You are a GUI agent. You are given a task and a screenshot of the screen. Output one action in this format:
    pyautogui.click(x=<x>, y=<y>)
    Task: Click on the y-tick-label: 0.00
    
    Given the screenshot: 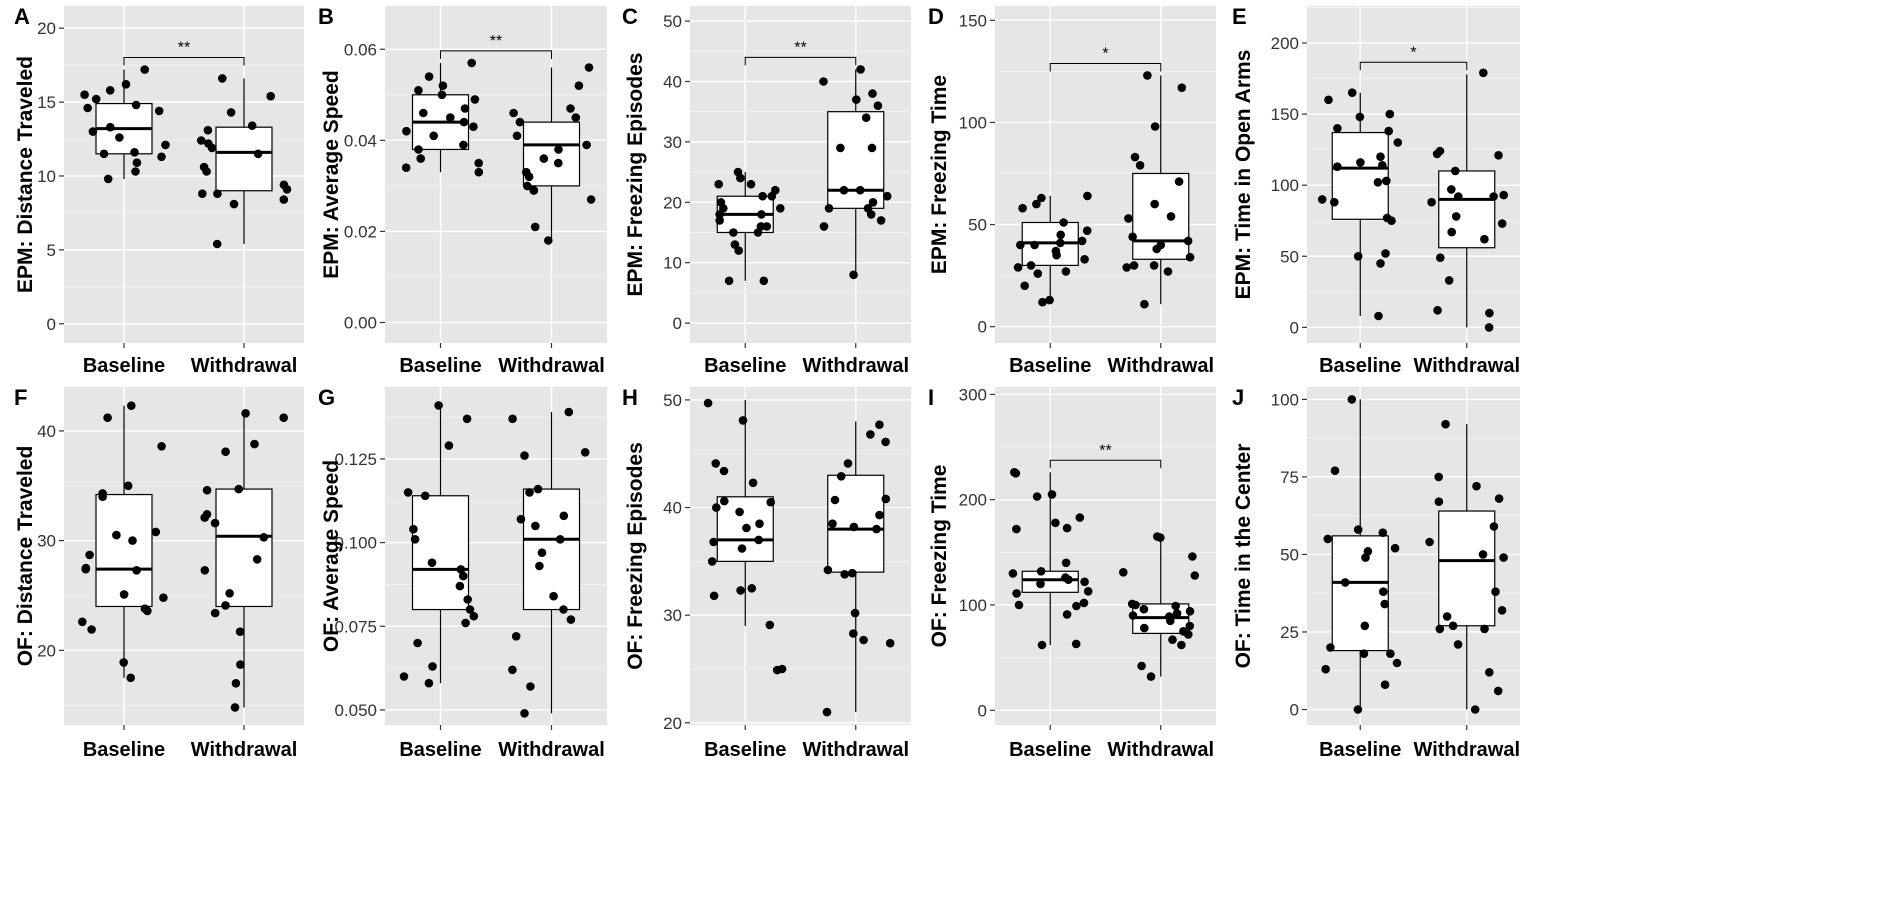 What is the action you would take?
    pyautogui.click(x=360, y=323)
    